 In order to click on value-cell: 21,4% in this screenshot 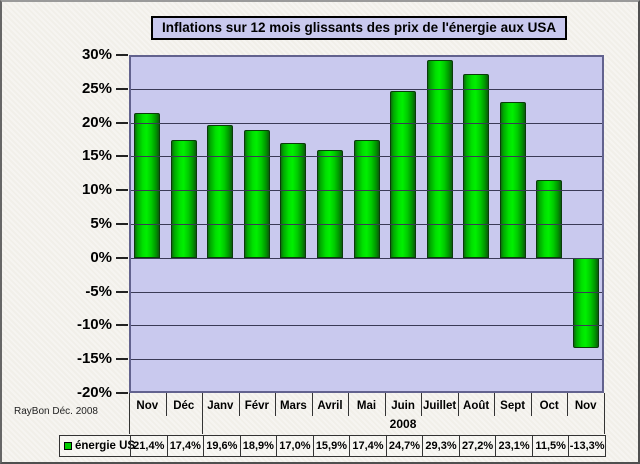, I will do `click(148, 446)`.